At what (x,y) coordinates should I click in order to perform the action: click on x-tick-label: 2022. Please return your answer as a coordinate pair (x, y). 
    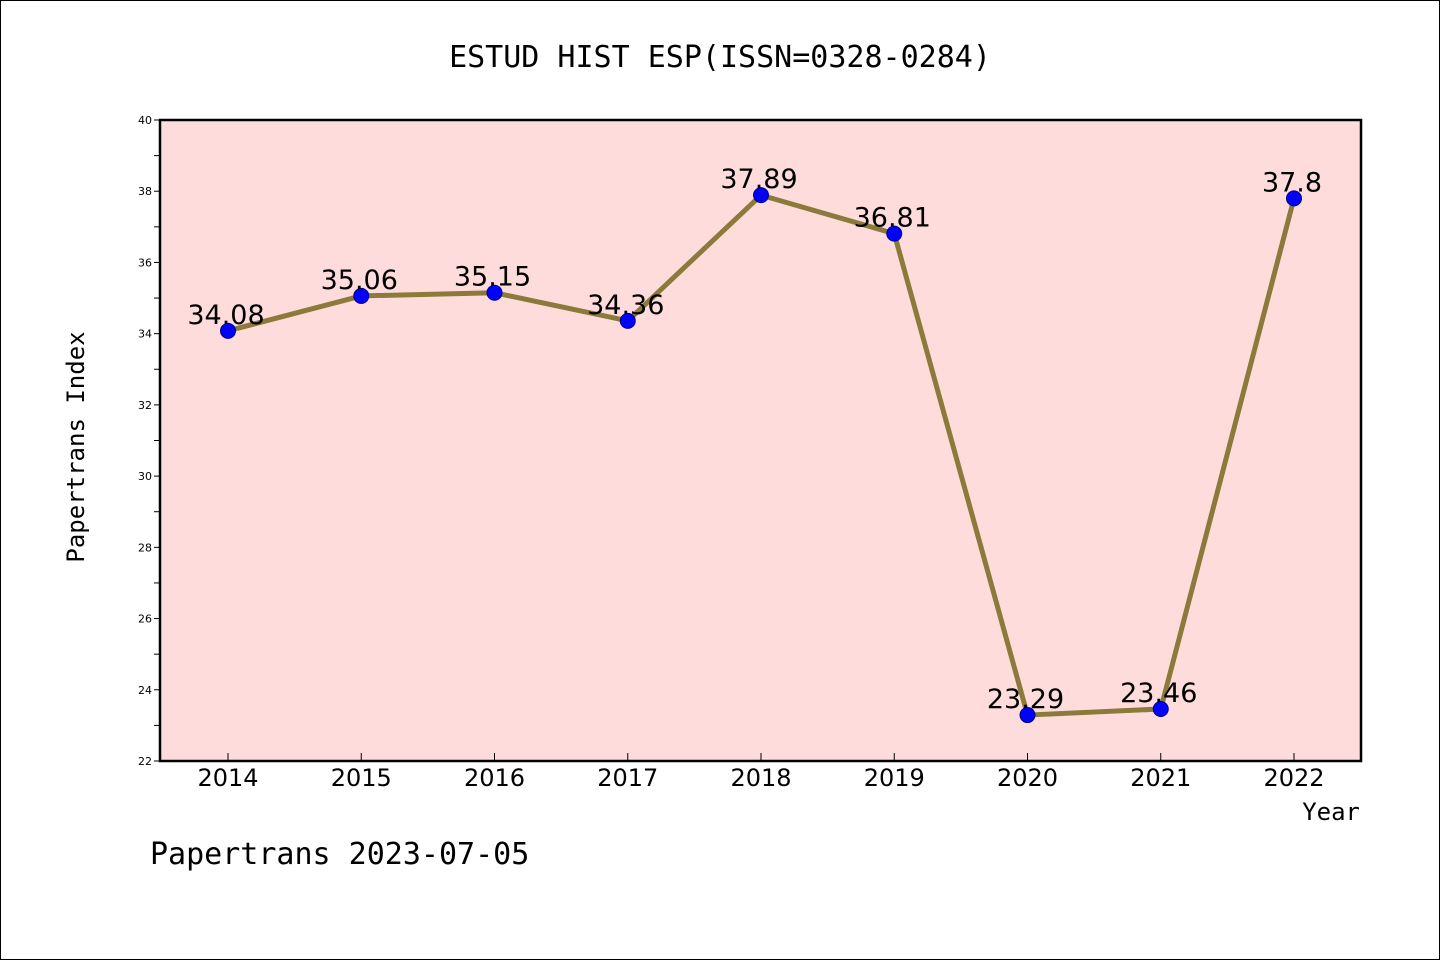
    Looking at the image, I should click on (1293, 778).